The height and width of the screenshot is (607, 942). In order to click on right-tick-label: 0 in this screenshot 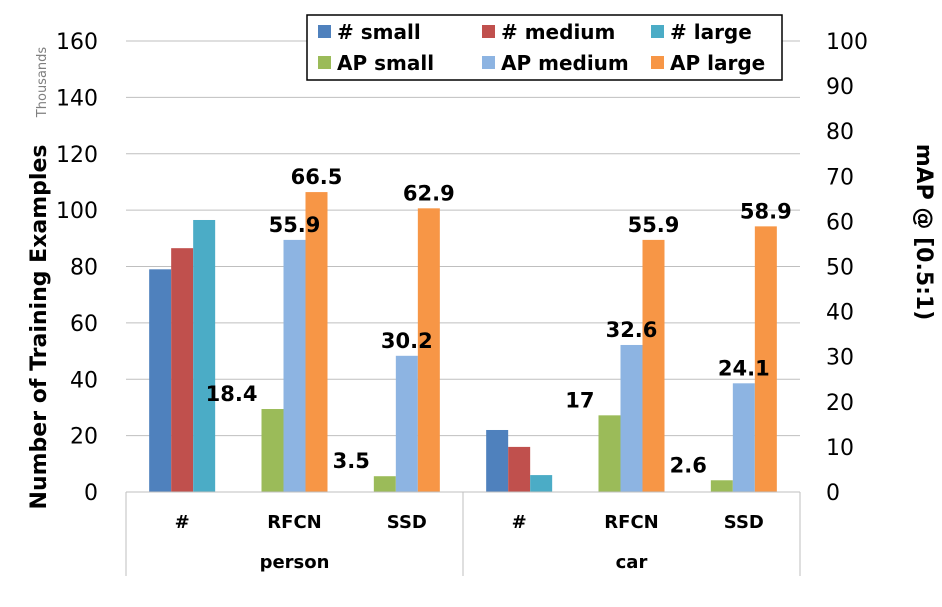, I will do `click(833, 493)`.